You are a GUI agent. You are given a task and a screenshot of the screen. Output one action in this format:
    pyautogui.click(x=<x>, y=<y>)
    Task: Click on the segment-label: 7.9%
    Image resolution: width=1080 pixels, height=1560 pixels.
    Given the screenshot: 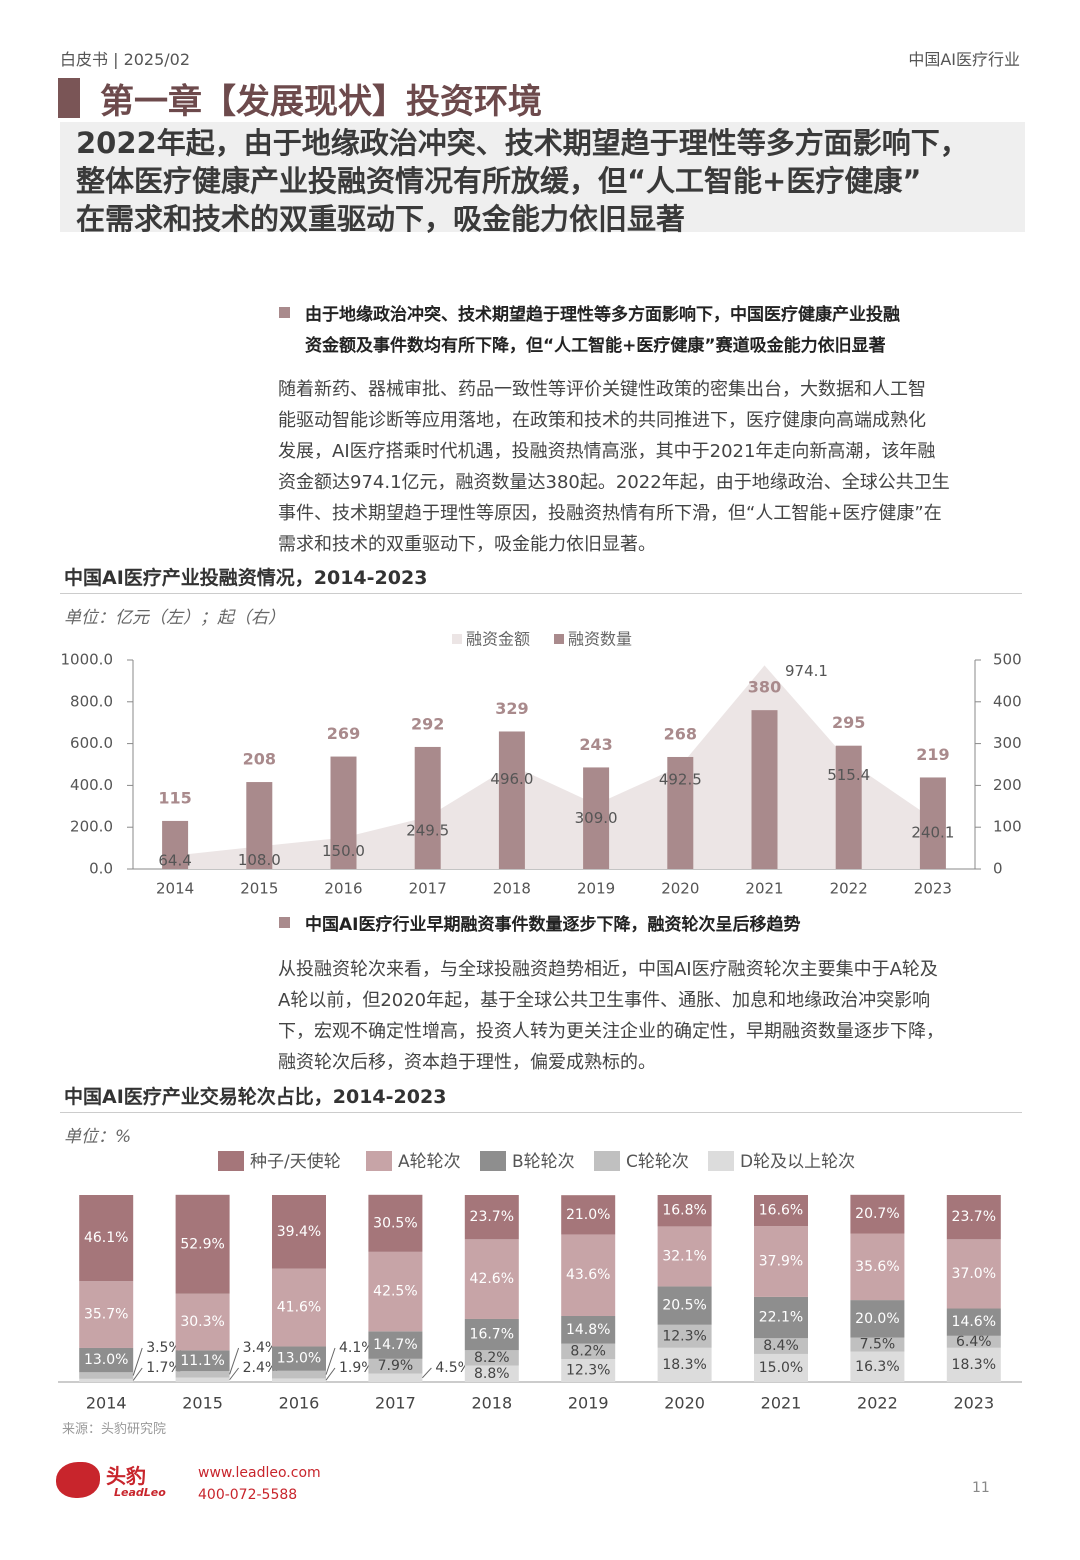 What is the action you would take?
    pyautogui.click(x=396, y=1366)
    